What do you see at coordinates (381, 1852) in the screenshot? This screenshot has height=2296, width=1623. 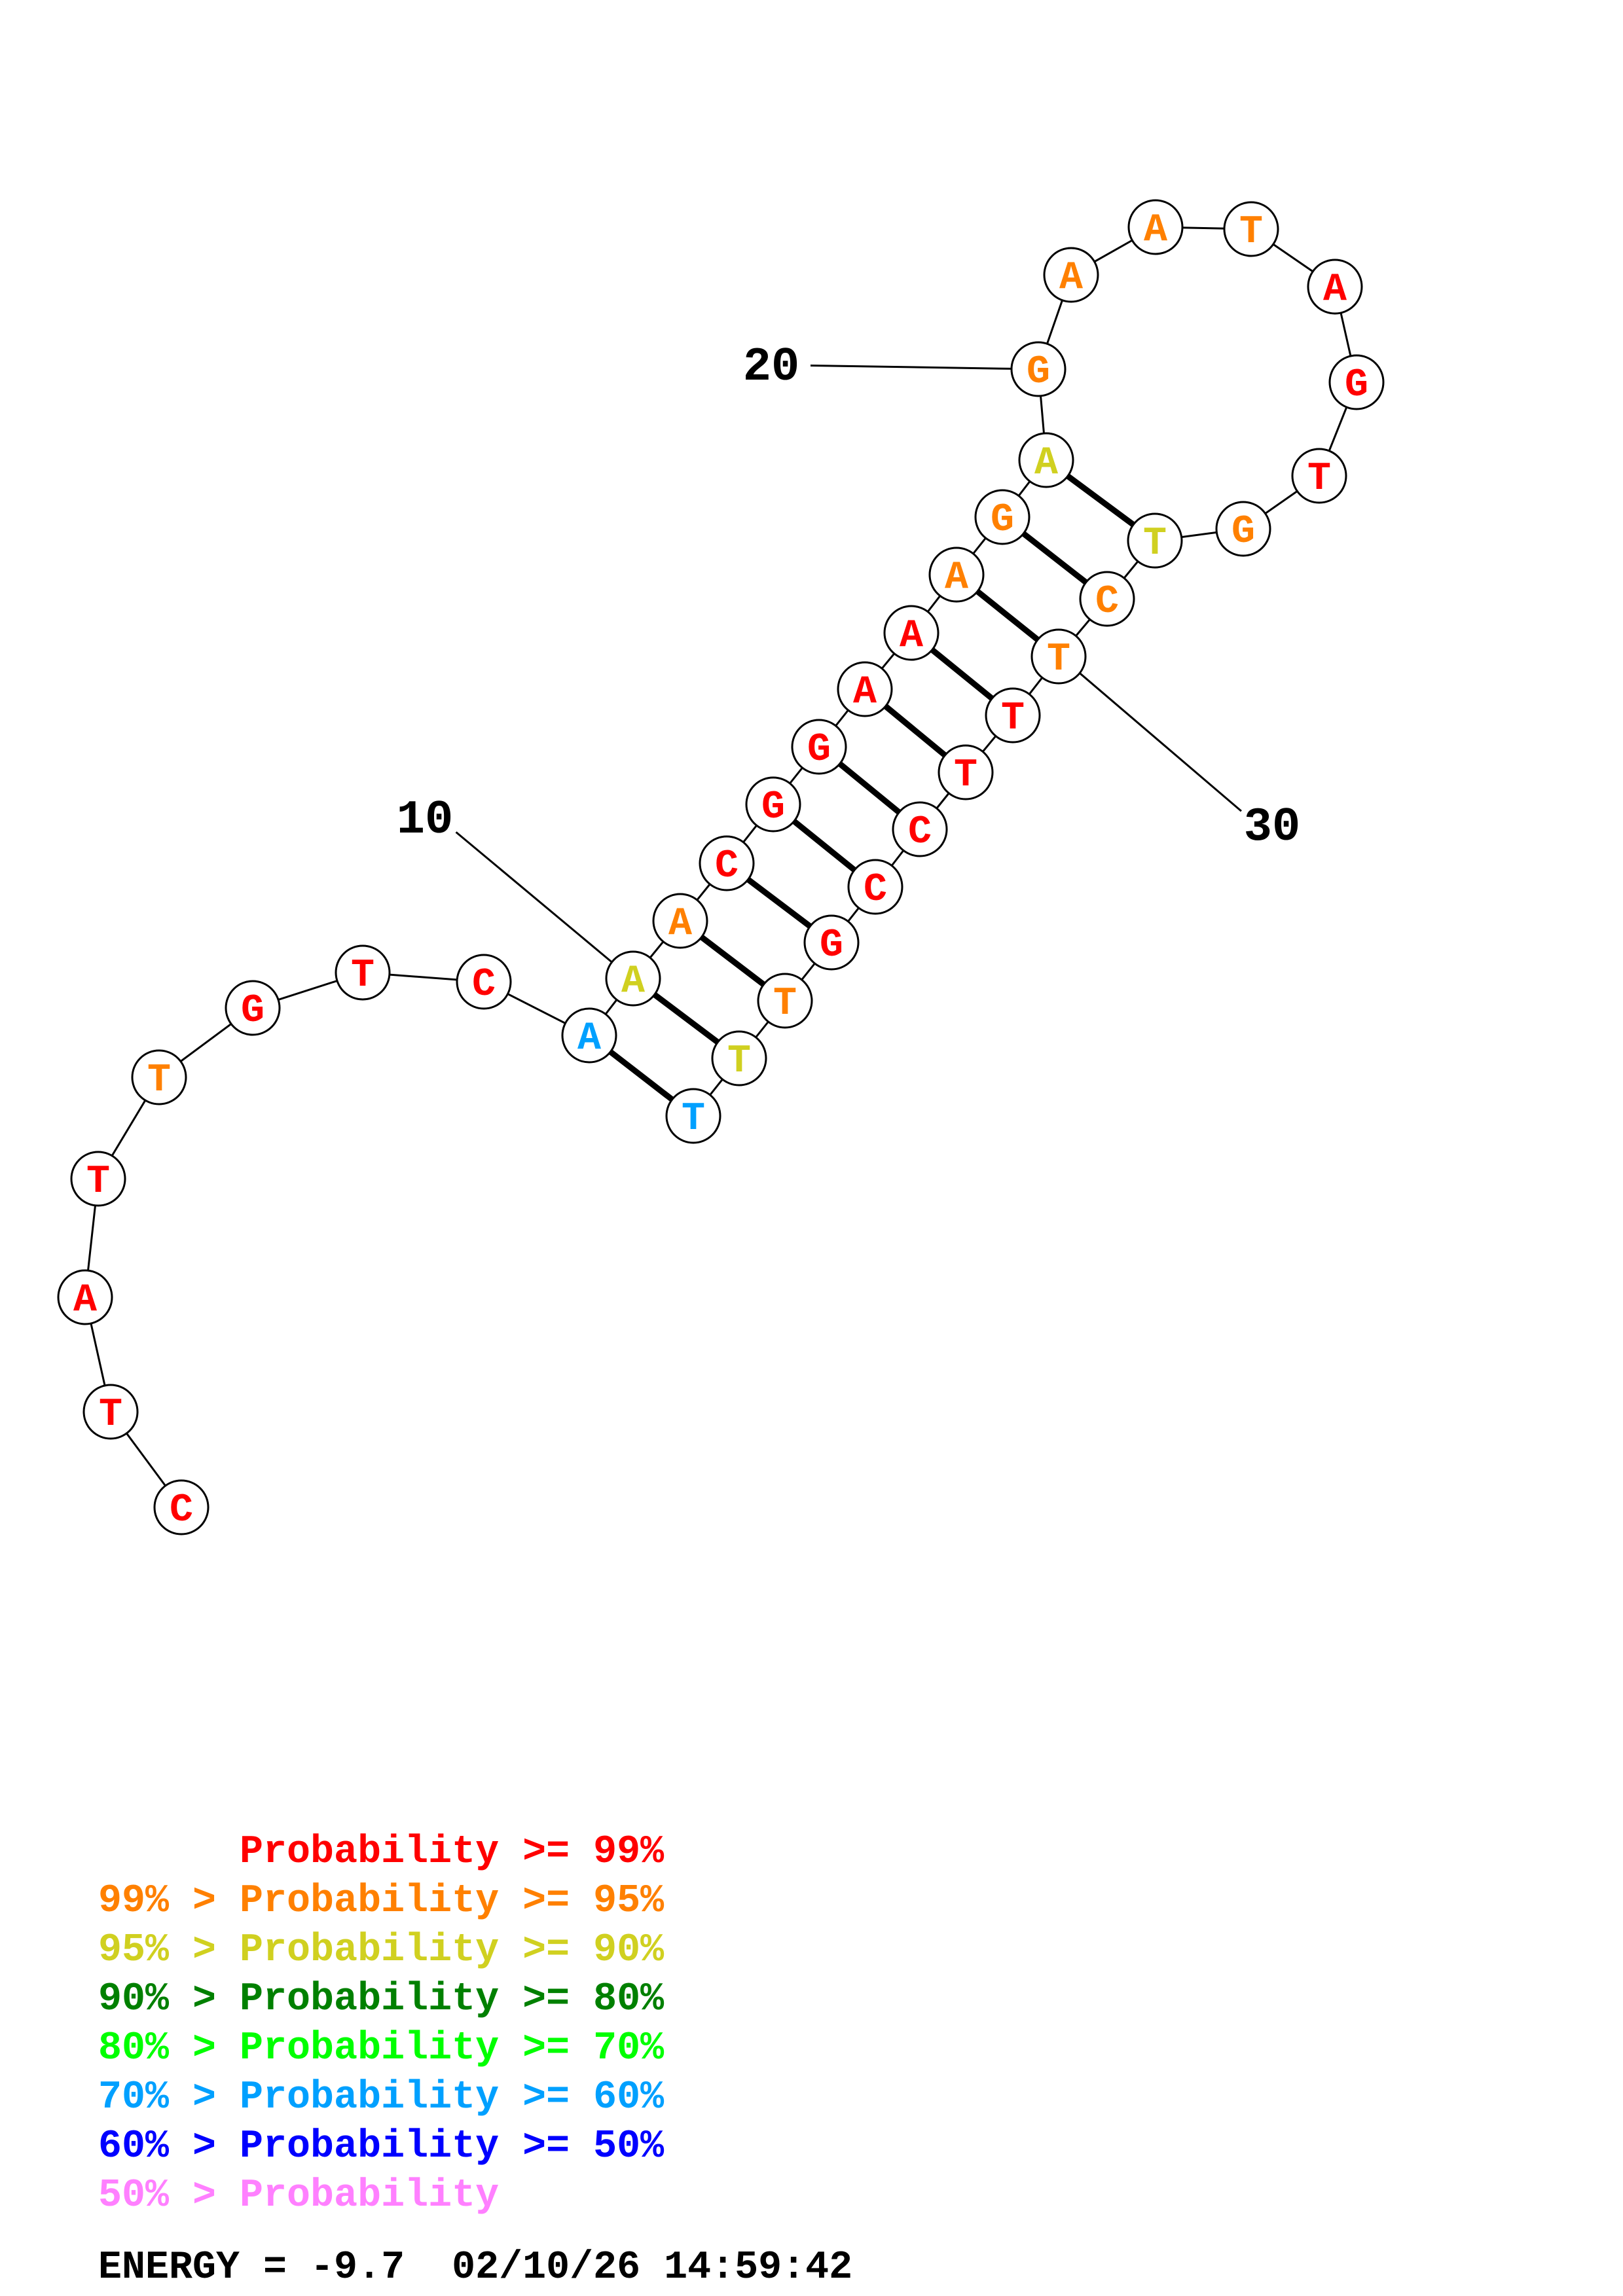 I see `legend-entry: Probability >= 99%` at bounding box center [381, 1852].